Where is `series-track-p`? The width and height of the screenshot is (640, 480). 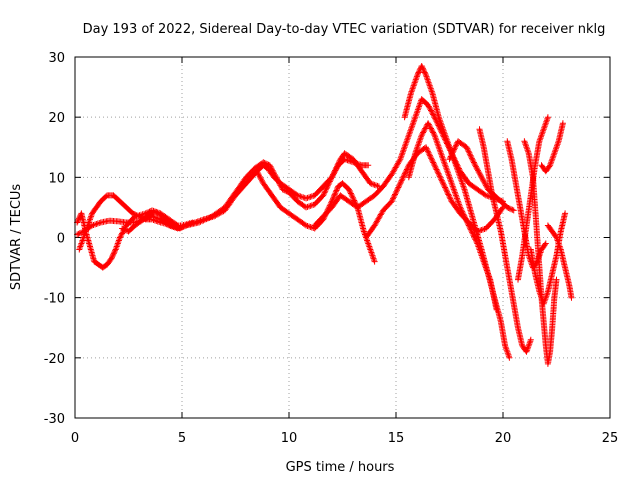
series-track-p is located at coordinates (552, 147).